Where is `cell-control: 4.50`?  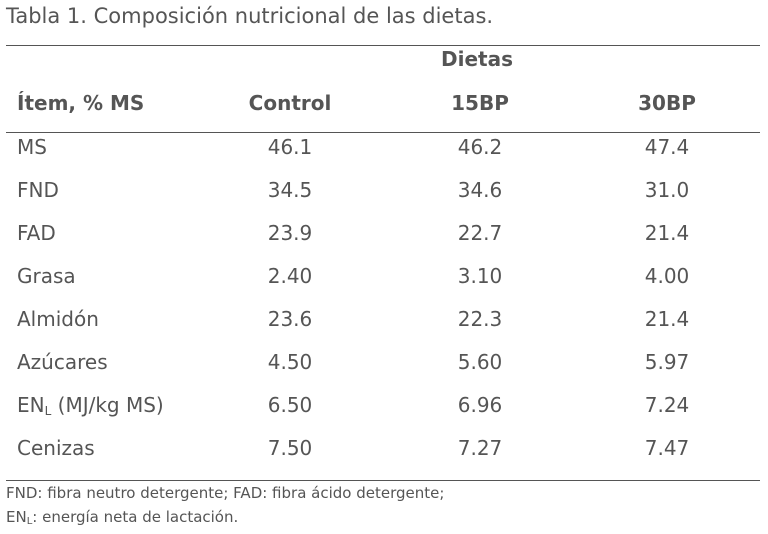 cell-control: 4.50 is located at coordinates (290, 362).